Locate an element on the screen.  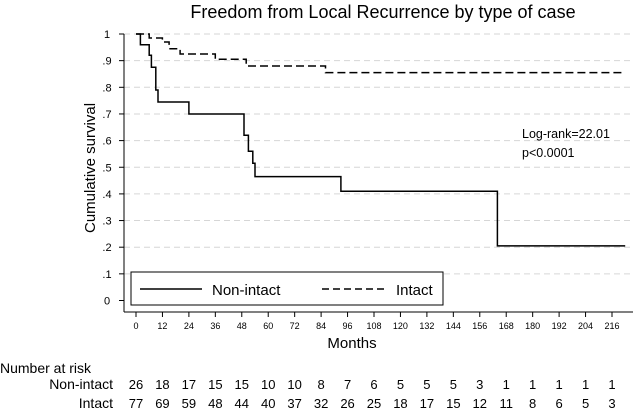
risk-value-0-7: 8 is located at coordinates (320, 384).